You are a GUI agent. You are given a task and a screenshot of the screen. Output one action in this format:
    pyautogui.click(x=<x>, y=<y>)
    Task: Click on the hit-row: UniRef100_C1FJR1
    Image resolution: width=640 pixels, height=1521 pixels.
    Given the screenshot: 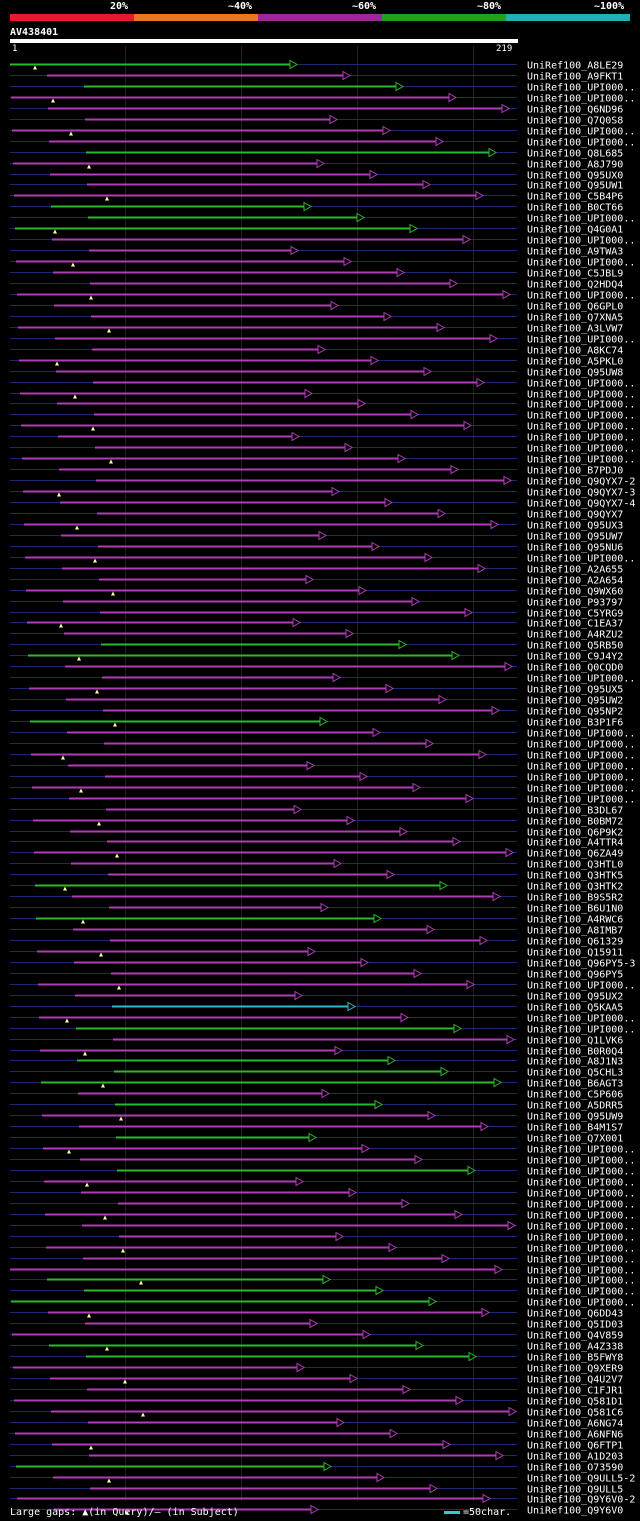 What is the action you would take?
    pyautogui.click(x=316, y=1390)
    